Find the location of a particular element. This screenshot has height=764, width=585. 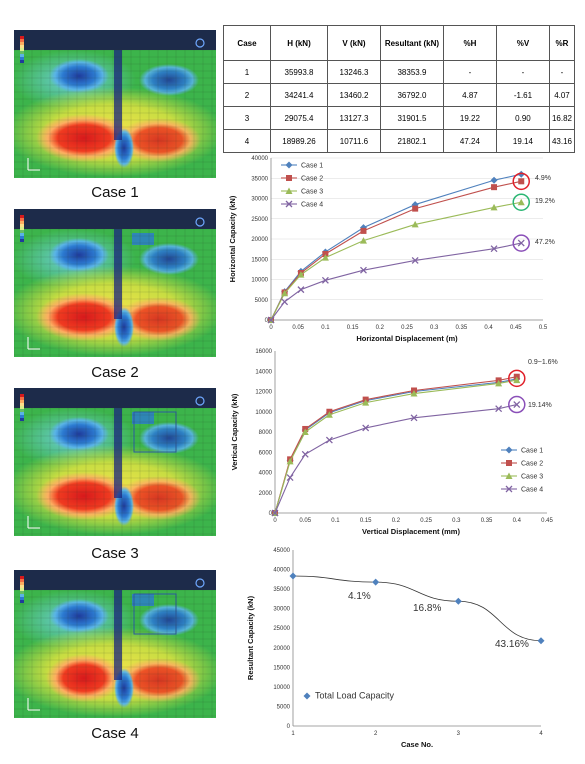

y-tick-label: 30000 is located at coordinates (281, 610).